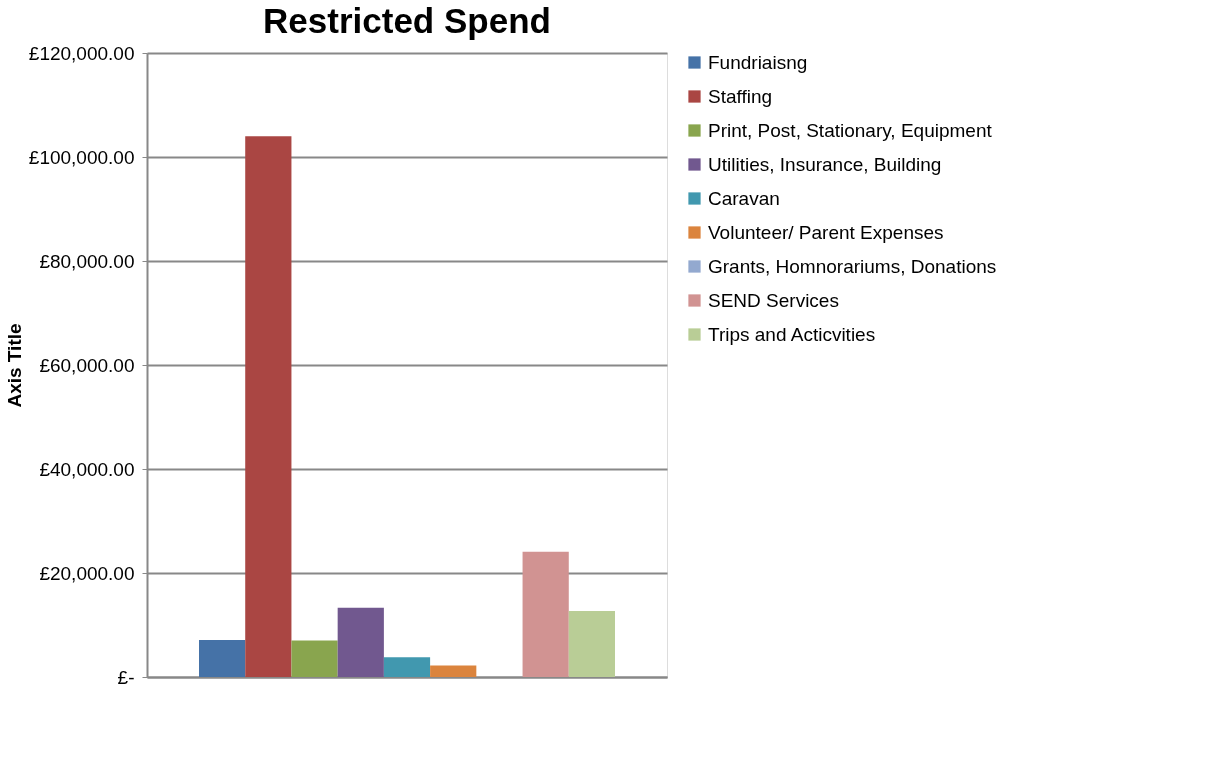 The image size is (1231, 771). I want to click on chart-title: Restricted Spend, so click(407, 20).